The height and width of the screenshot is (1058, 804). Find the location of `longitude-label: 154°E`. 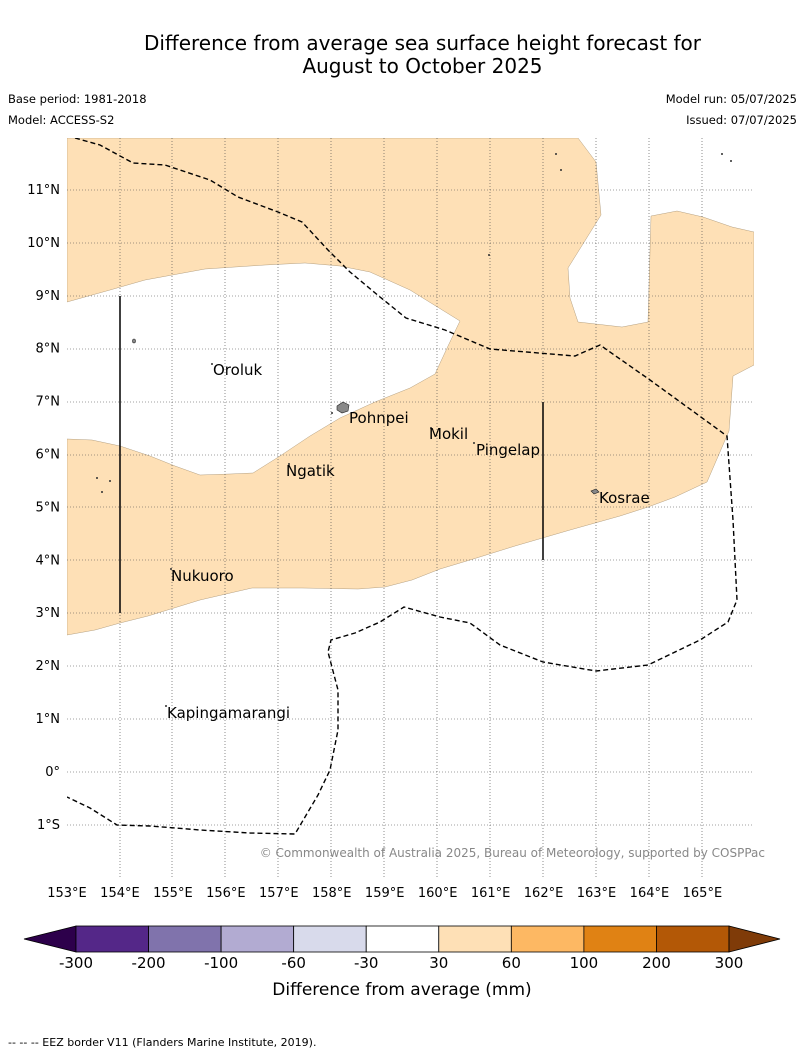

longitude-label: 154°E is located at coordinates (120, 893).